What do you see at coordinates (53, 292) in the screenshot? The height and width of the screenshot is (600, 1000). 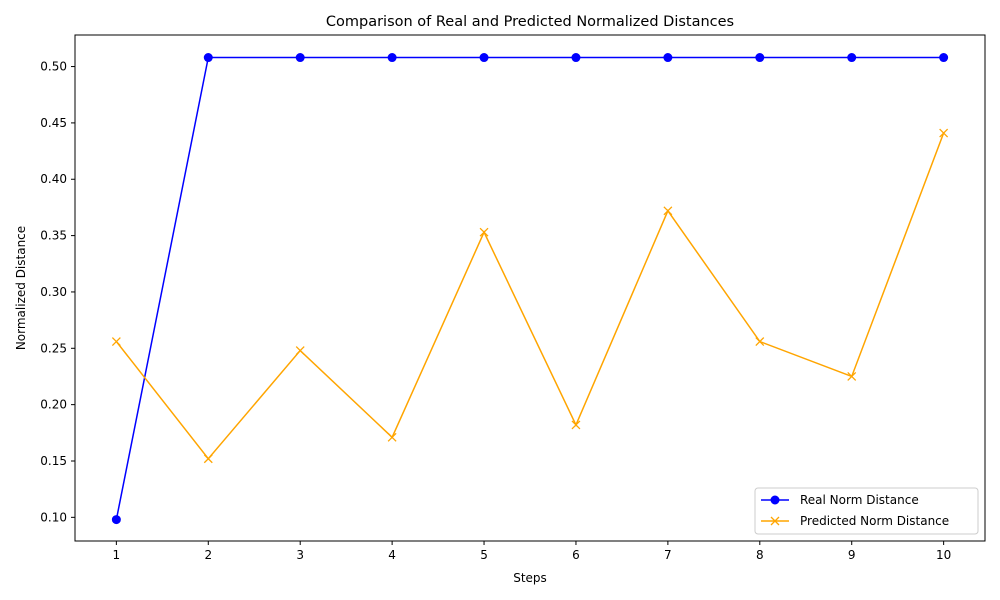 I see `y-tick-label: 0.30` at bounding box center [53, 292].